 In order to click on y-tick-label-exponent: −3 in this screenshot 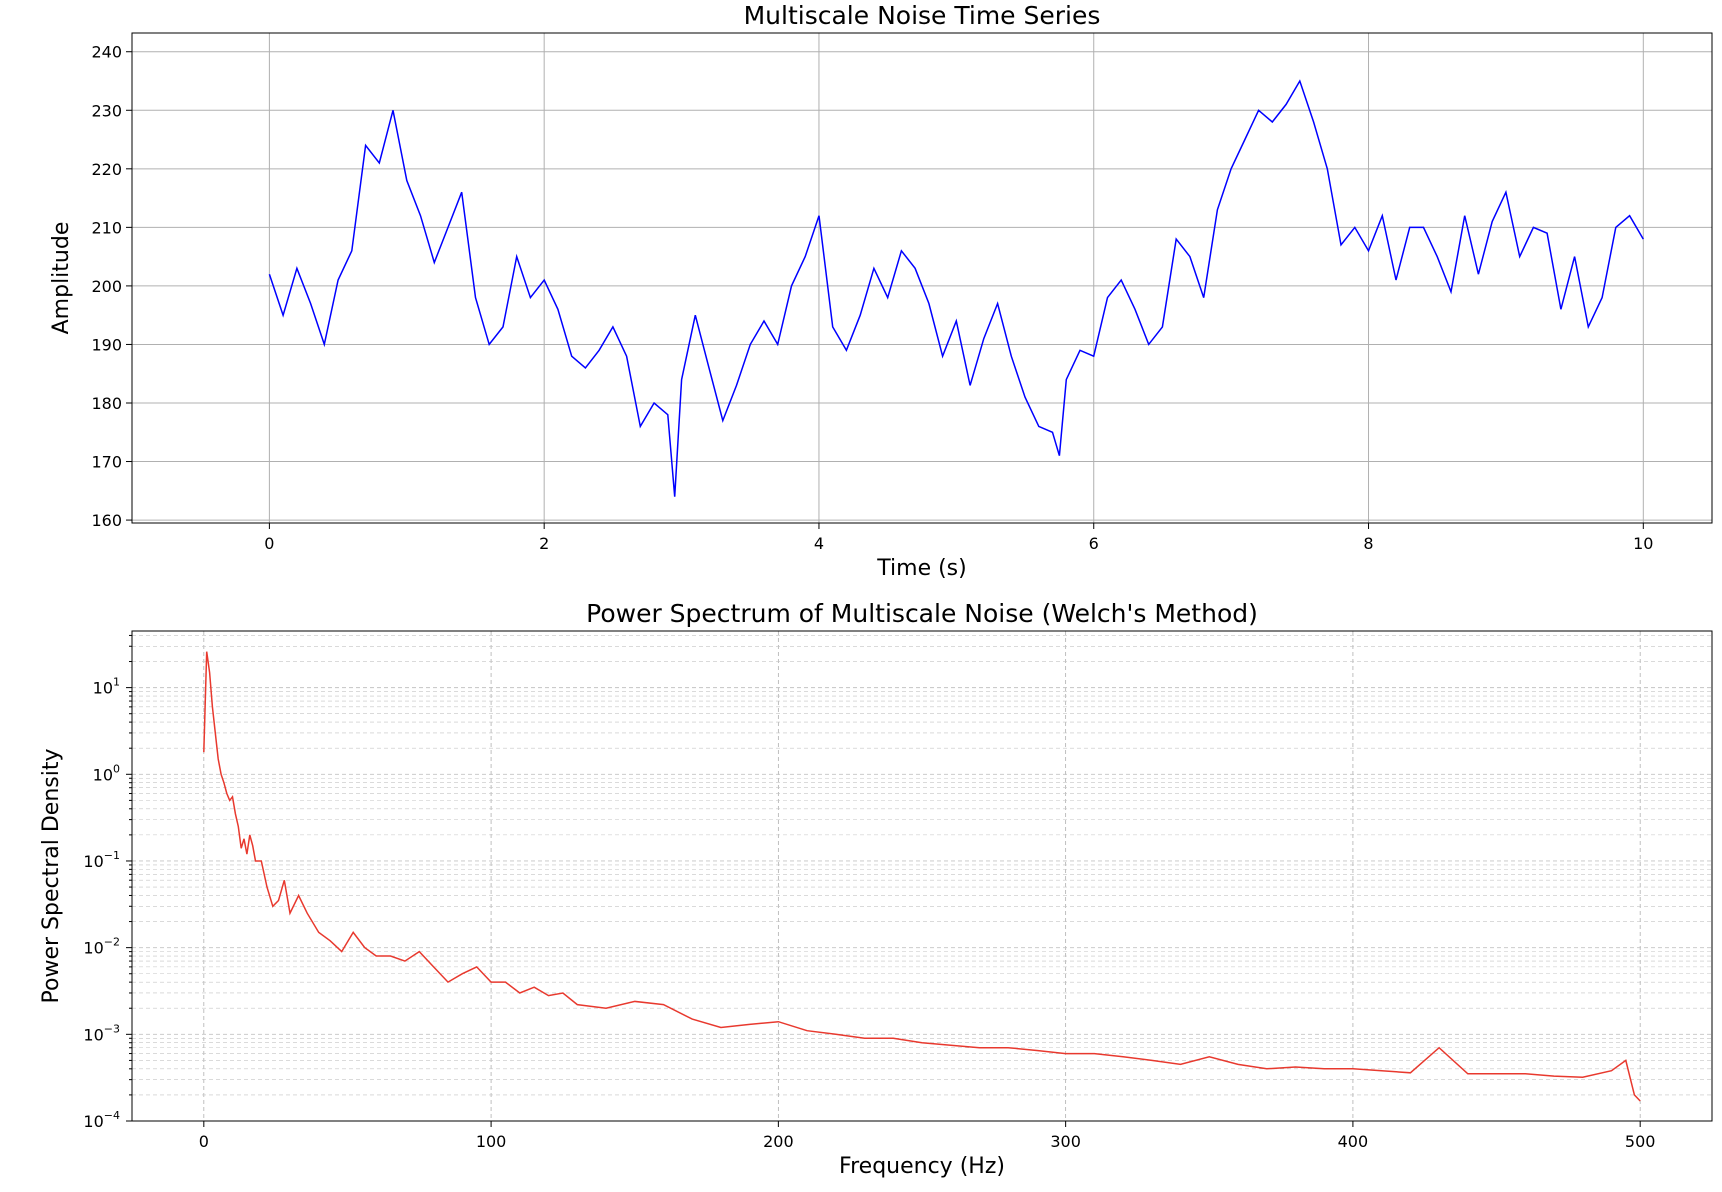, I will do `click(112, 1028)`.